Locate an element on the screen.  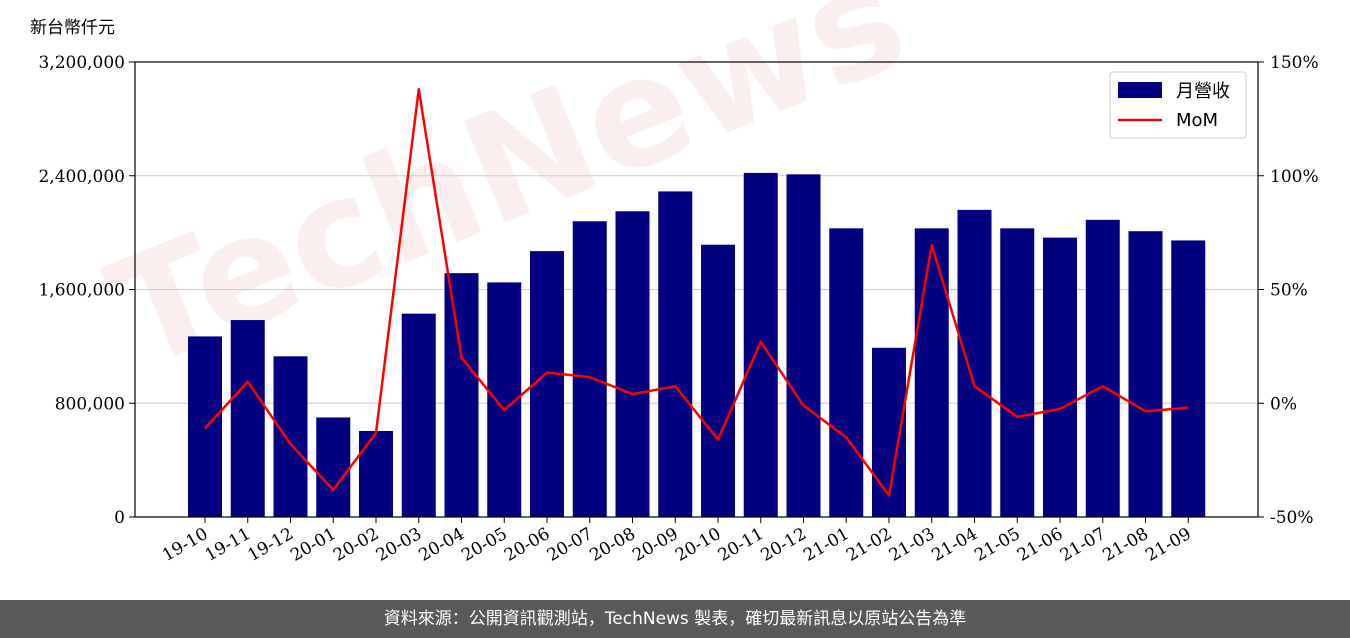
x-tick-label-21-09: 21-09 is located at coordinates (1168, 545).